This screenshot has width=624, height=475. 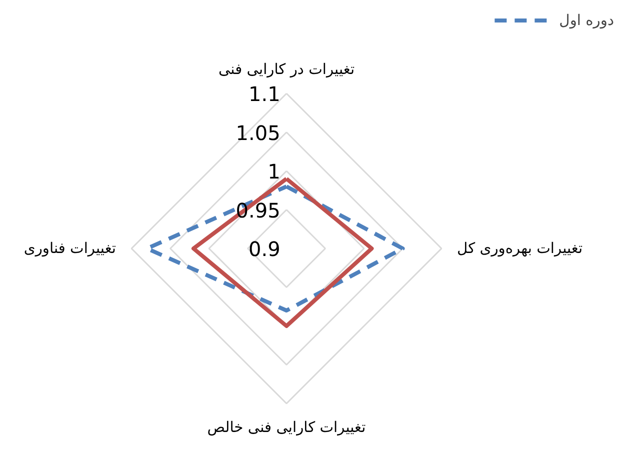 What do you see at coordinates (258, 132) in the screenshot?
I see `y-tick-label: 1.05` at bounding box center [258, 132].